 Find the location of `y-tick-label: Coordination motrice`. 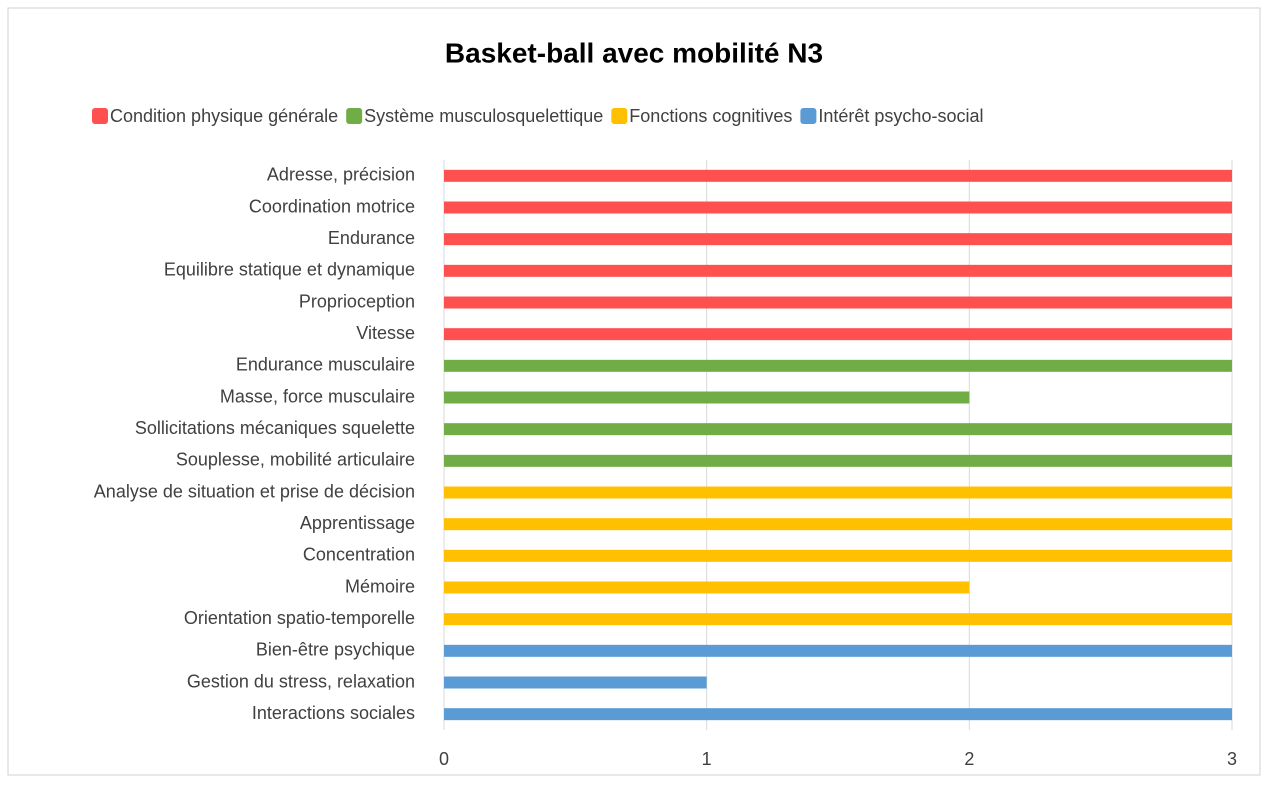

y-tick-label: Coordination motrice is located at coordinates (332, 206).